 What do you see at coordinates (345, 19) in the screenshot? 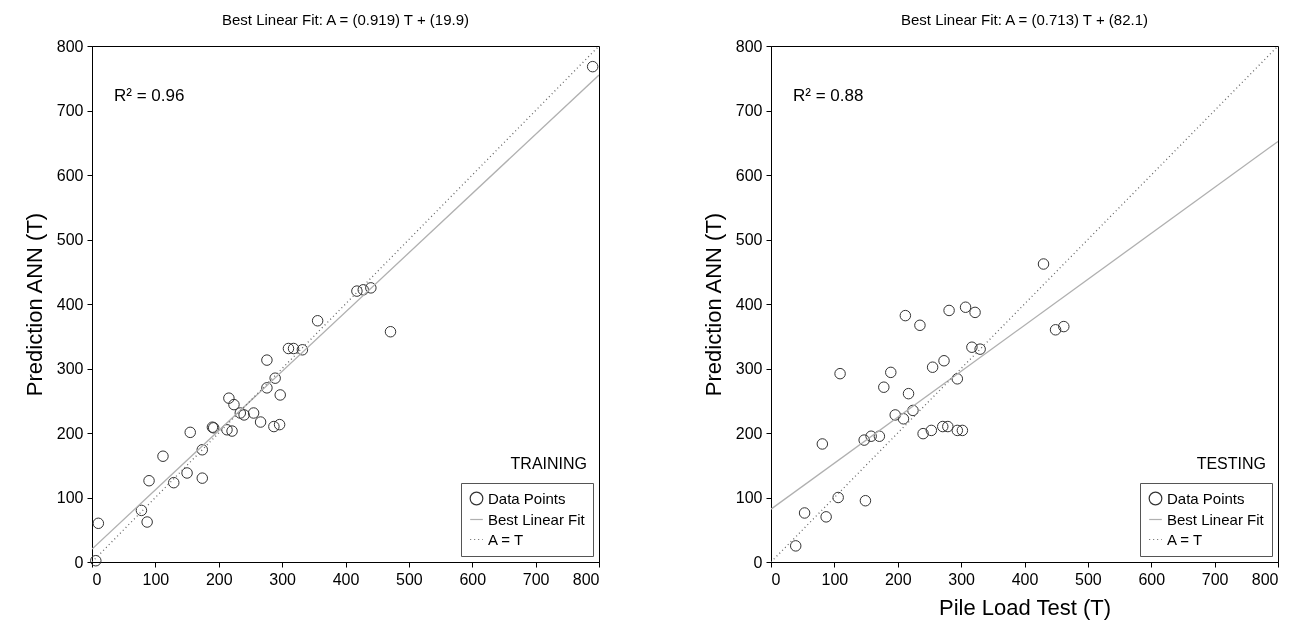
I see `chart-title: Best Linear Fit: A = (0.919) T + (19.9)` at bounding box center [345, 19].